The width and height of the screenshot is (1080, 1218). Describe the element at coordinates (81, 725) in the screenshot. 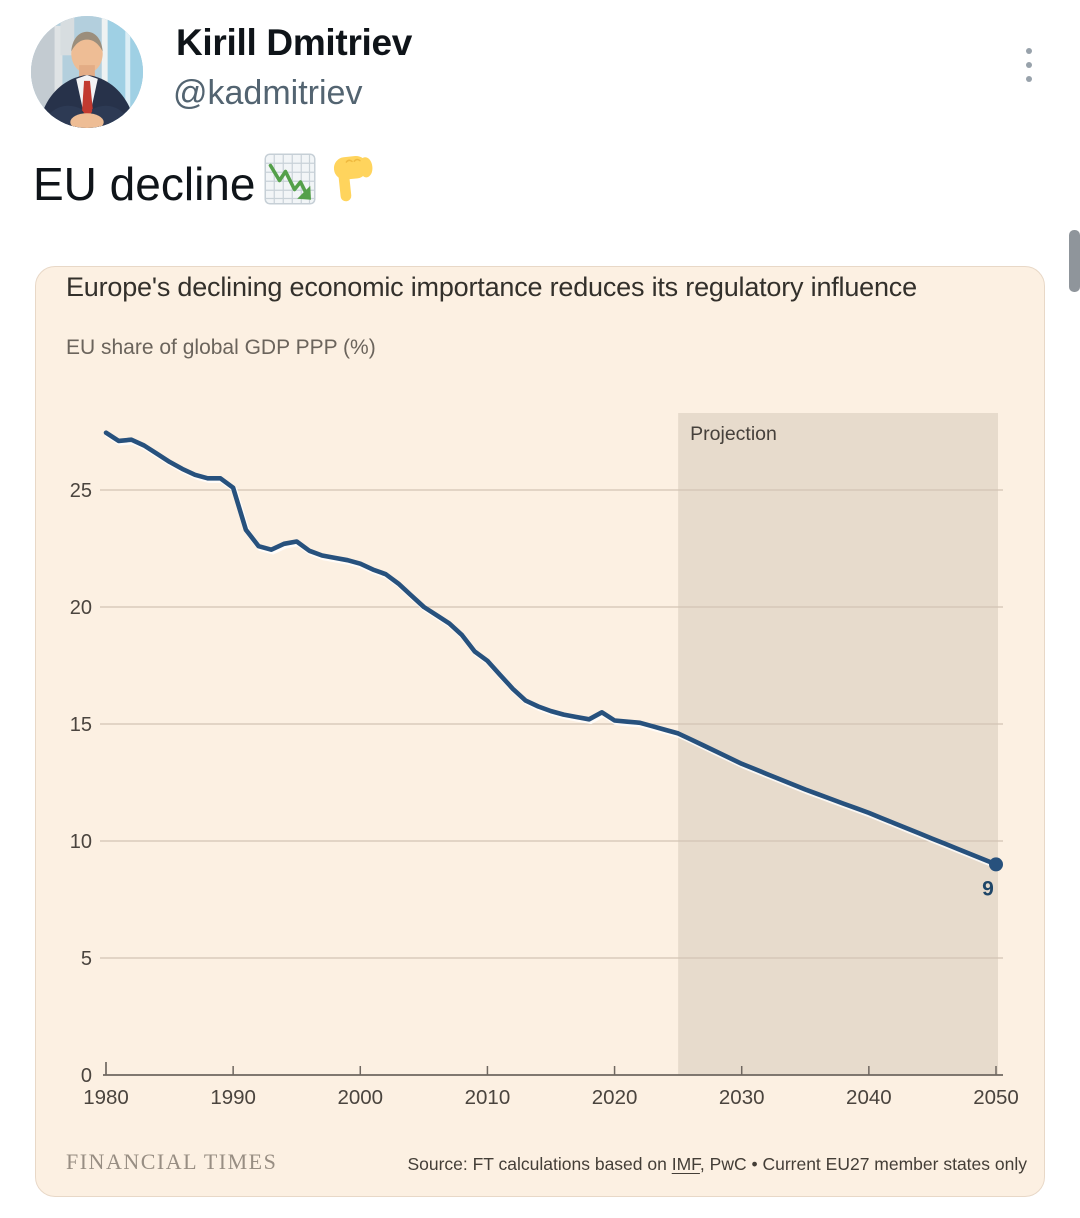

I see `y-tick-label: 15` at that location.